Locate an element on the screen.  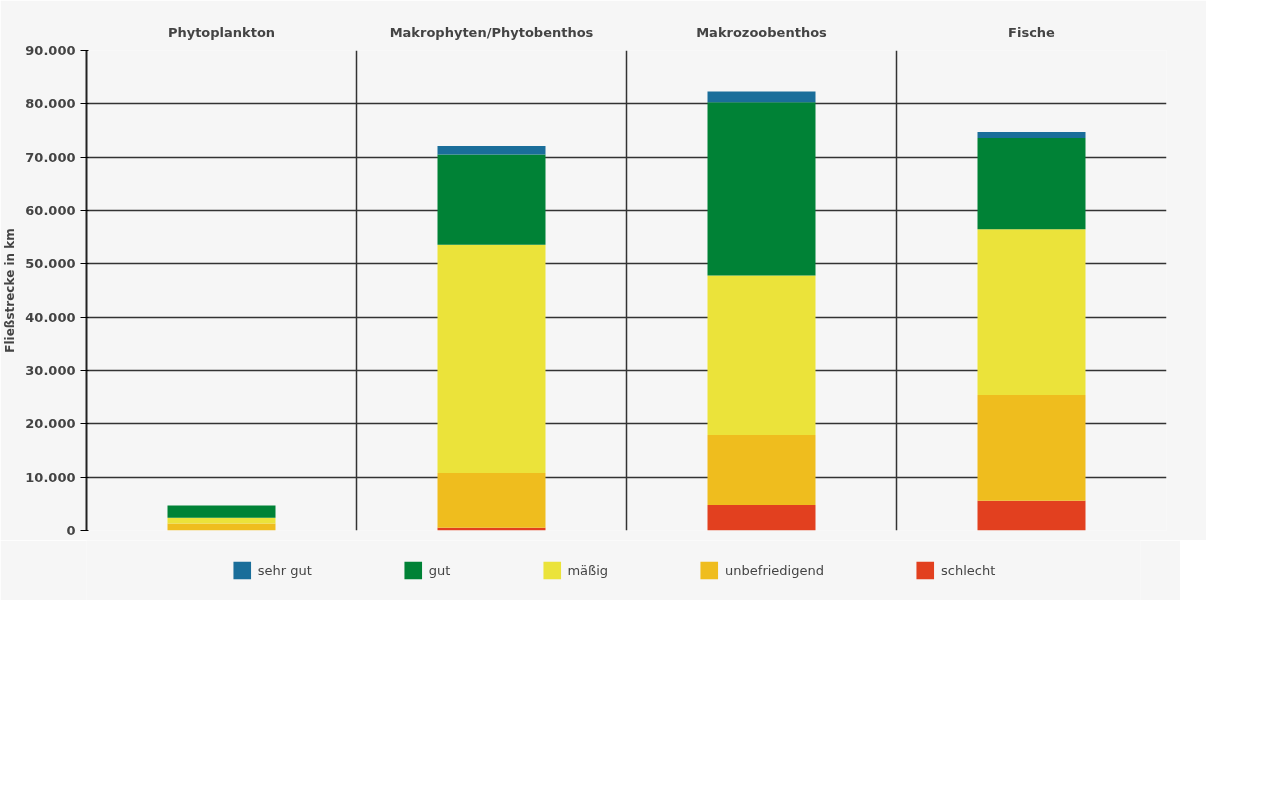
legend-label: gut is located at coordinates (439, 570).